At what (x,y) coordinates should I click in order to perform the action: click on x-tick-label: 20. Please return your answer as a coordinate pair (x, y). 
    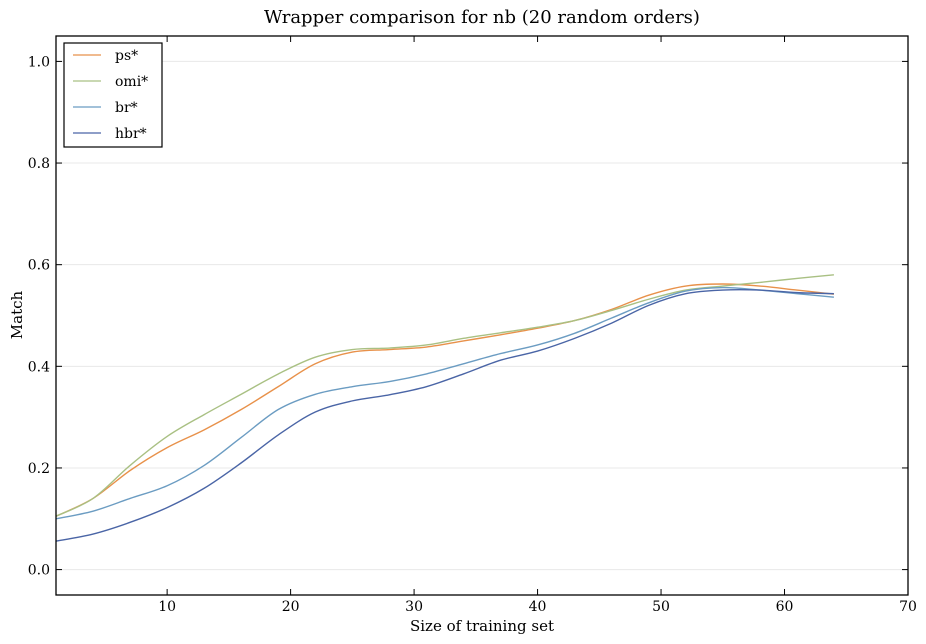
    Looking at the image, I should click on (291, 607).